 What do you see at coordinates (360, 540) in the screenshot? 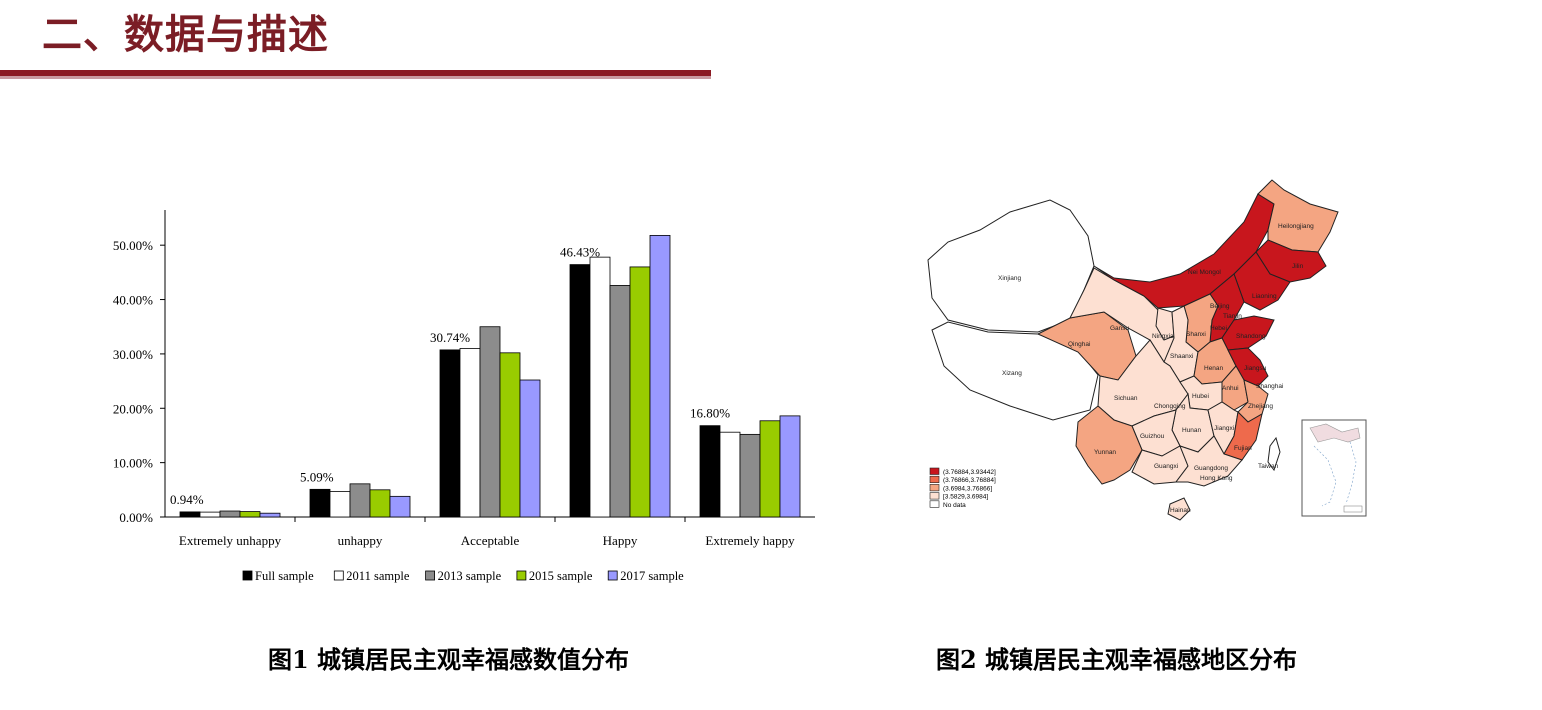
I see `category-label: unhappy` at bounding box center [360, 540].